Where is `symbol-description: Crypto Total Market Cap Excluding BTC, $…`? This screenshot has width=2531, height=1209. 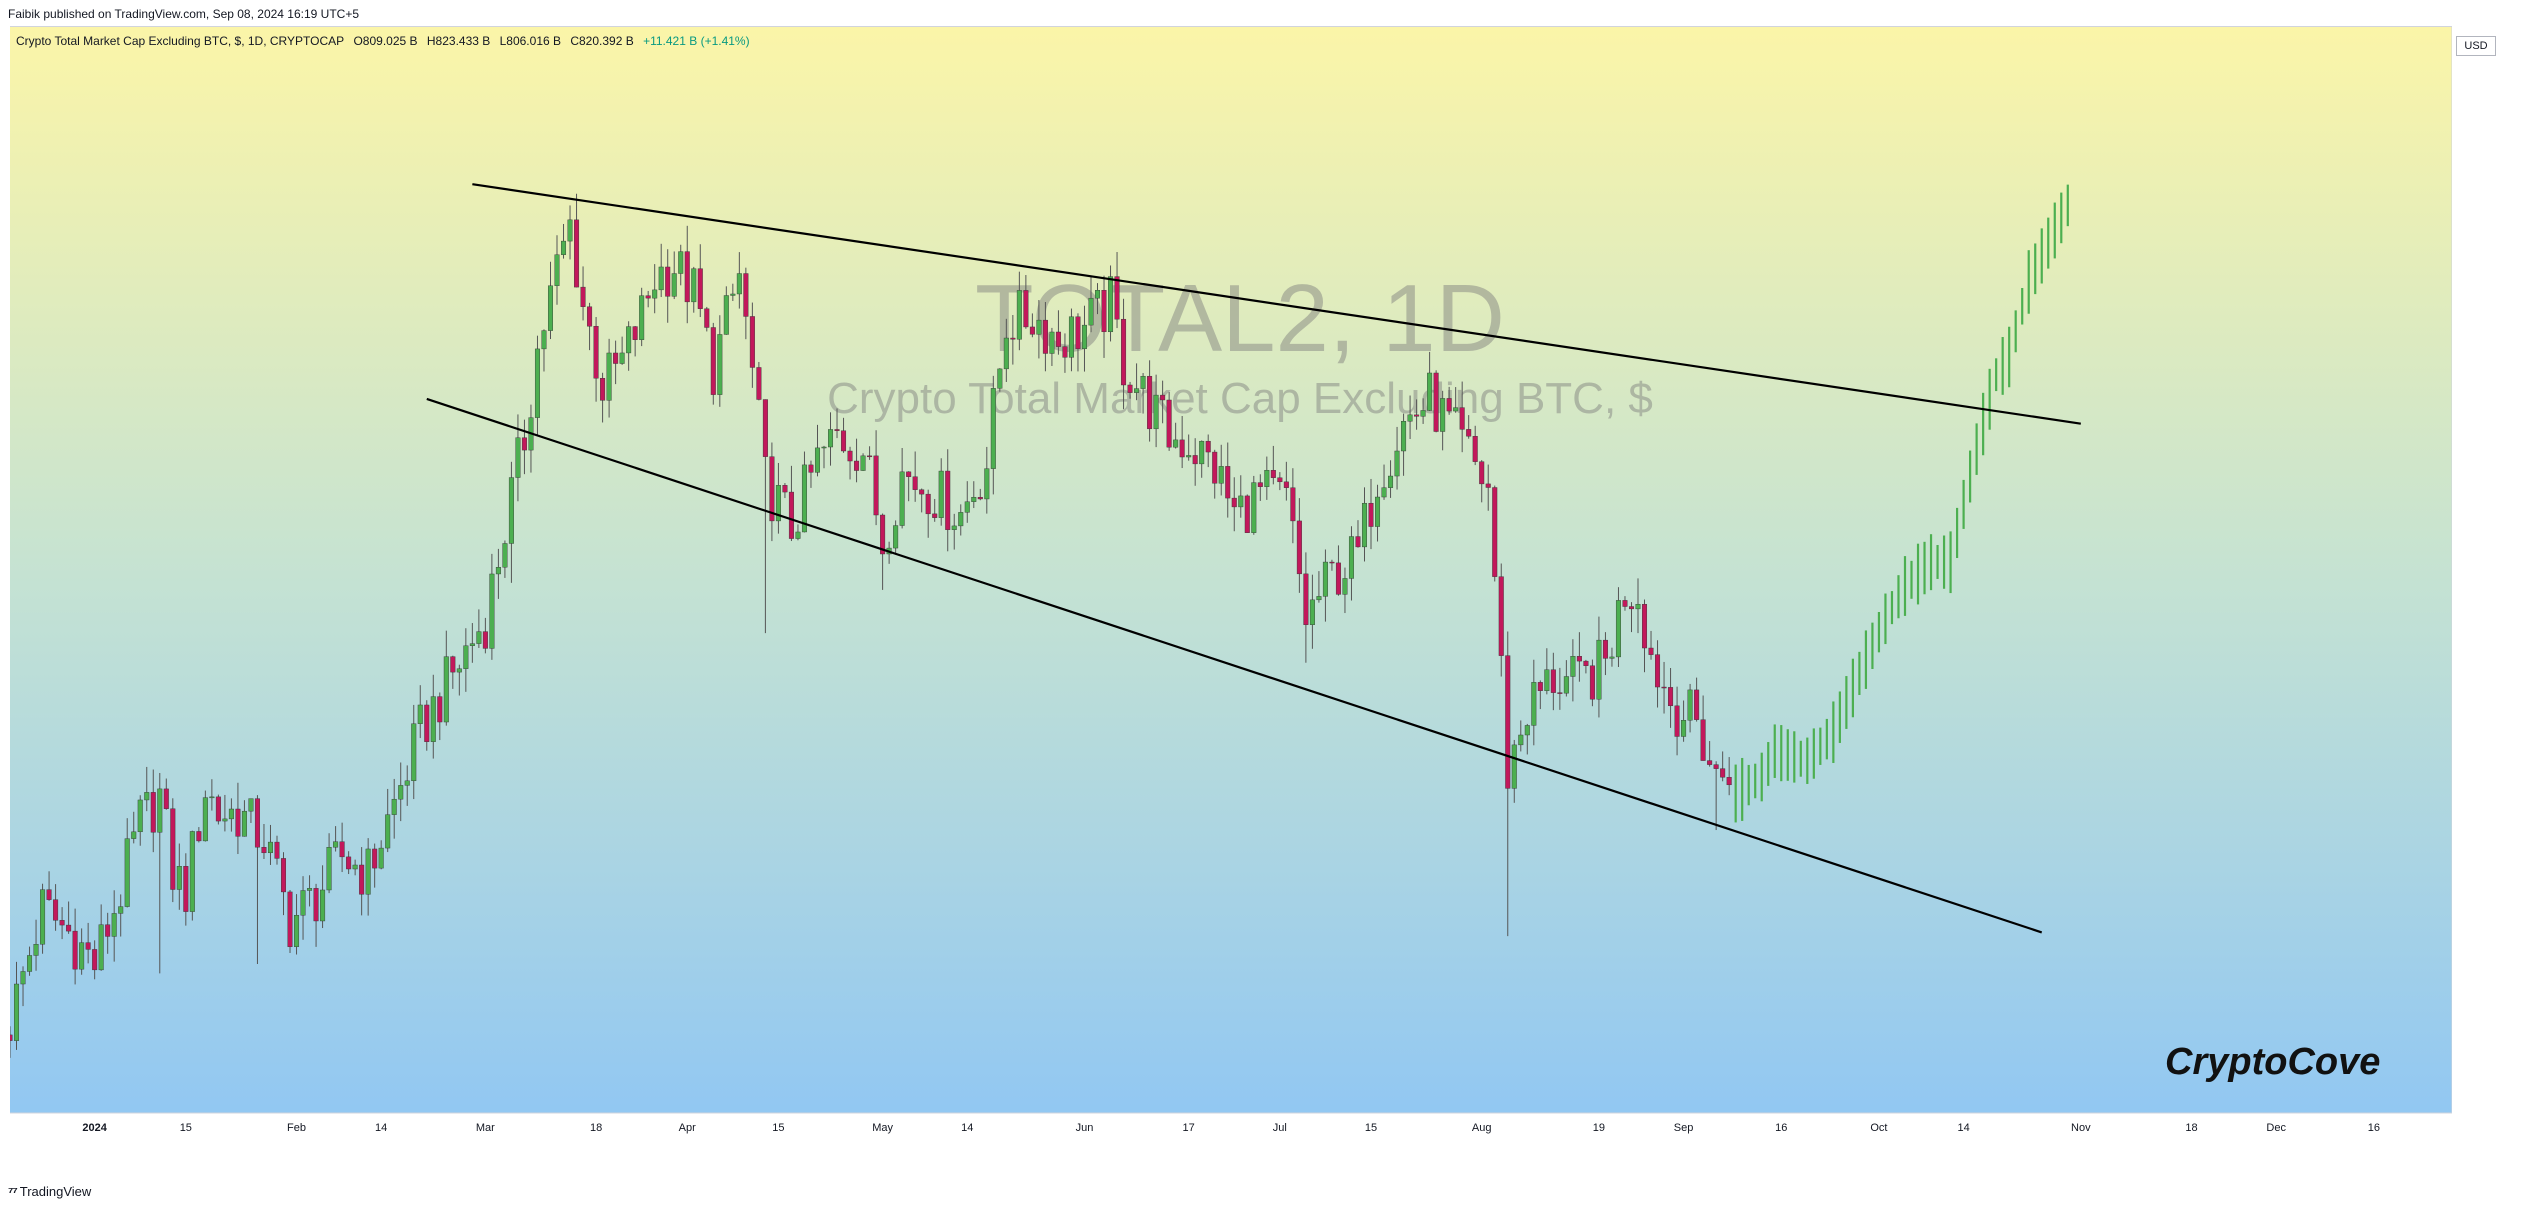 symbol-description: Crypto Total Market Cap Excluding BTC, $… is located at coordinates (180, 41).